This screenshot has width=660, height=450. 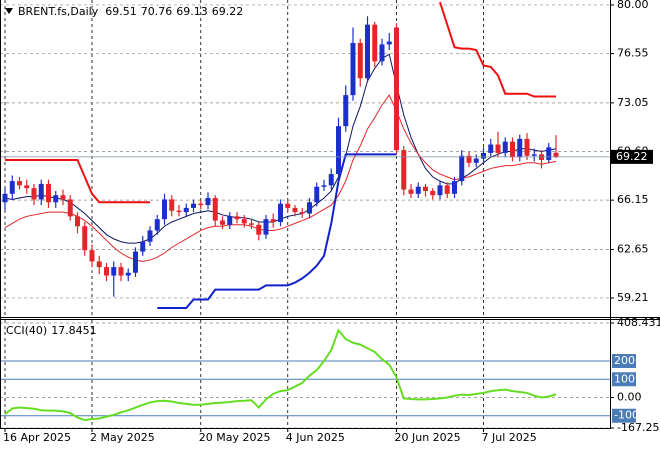 I want to click on low-value: 69.13, so click(x=192, y=11).